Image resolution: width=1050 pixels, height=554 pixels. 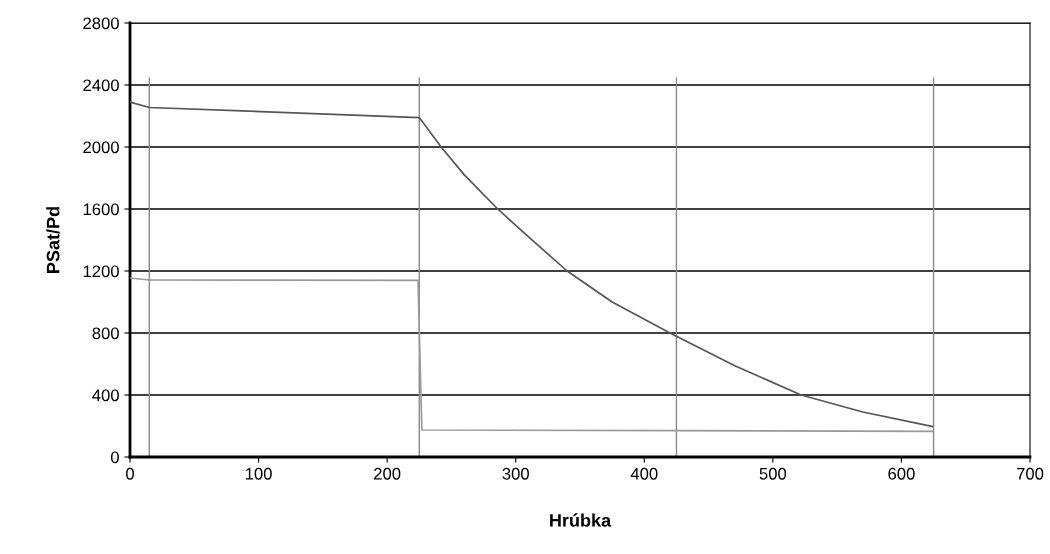 I want to click on y-tick-label: 0, so click(x=114, y=457).